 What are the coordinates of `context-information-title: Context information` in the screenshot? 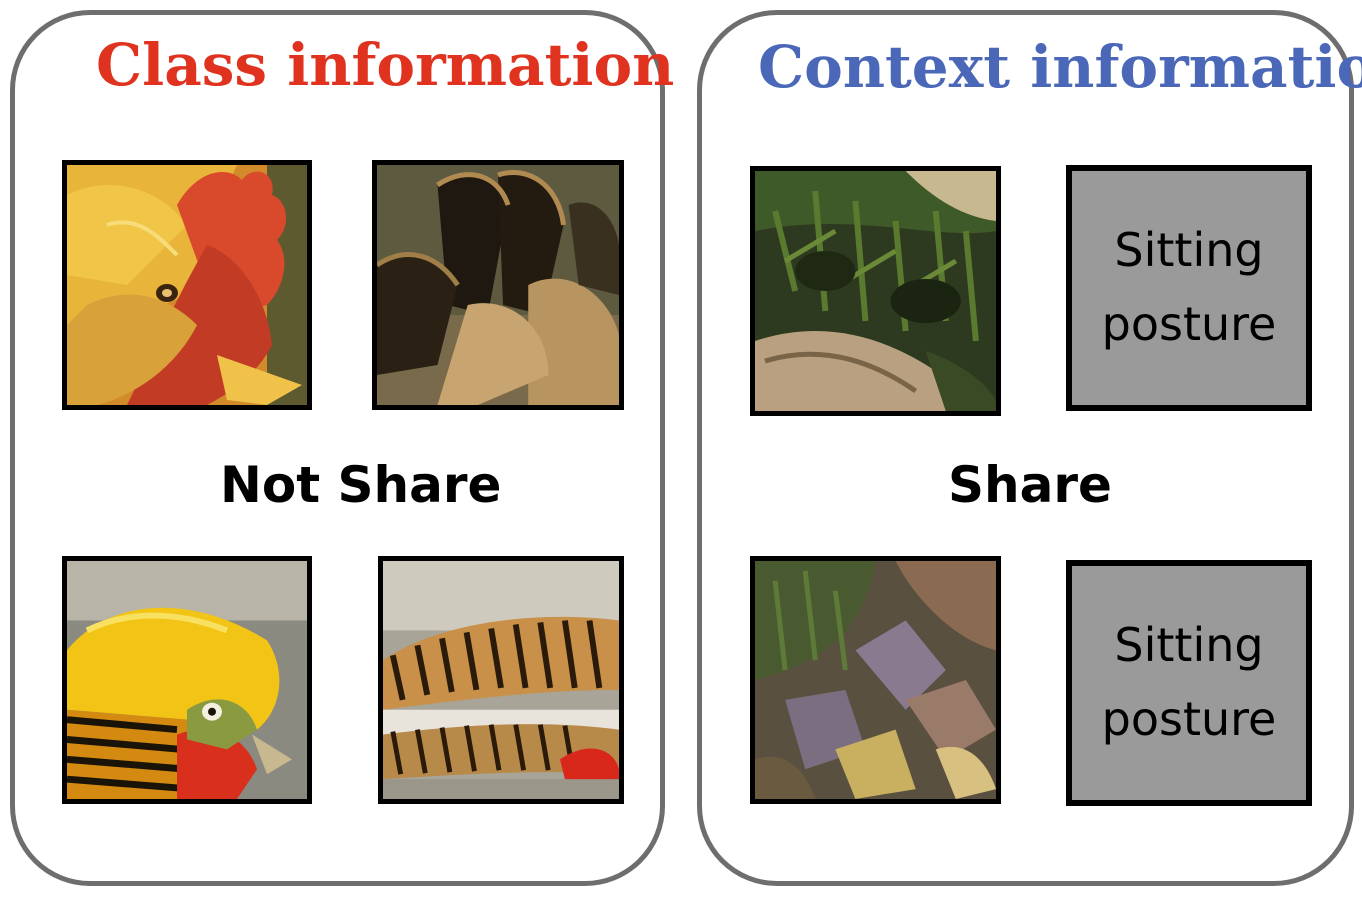 It's located at (1060, 67).